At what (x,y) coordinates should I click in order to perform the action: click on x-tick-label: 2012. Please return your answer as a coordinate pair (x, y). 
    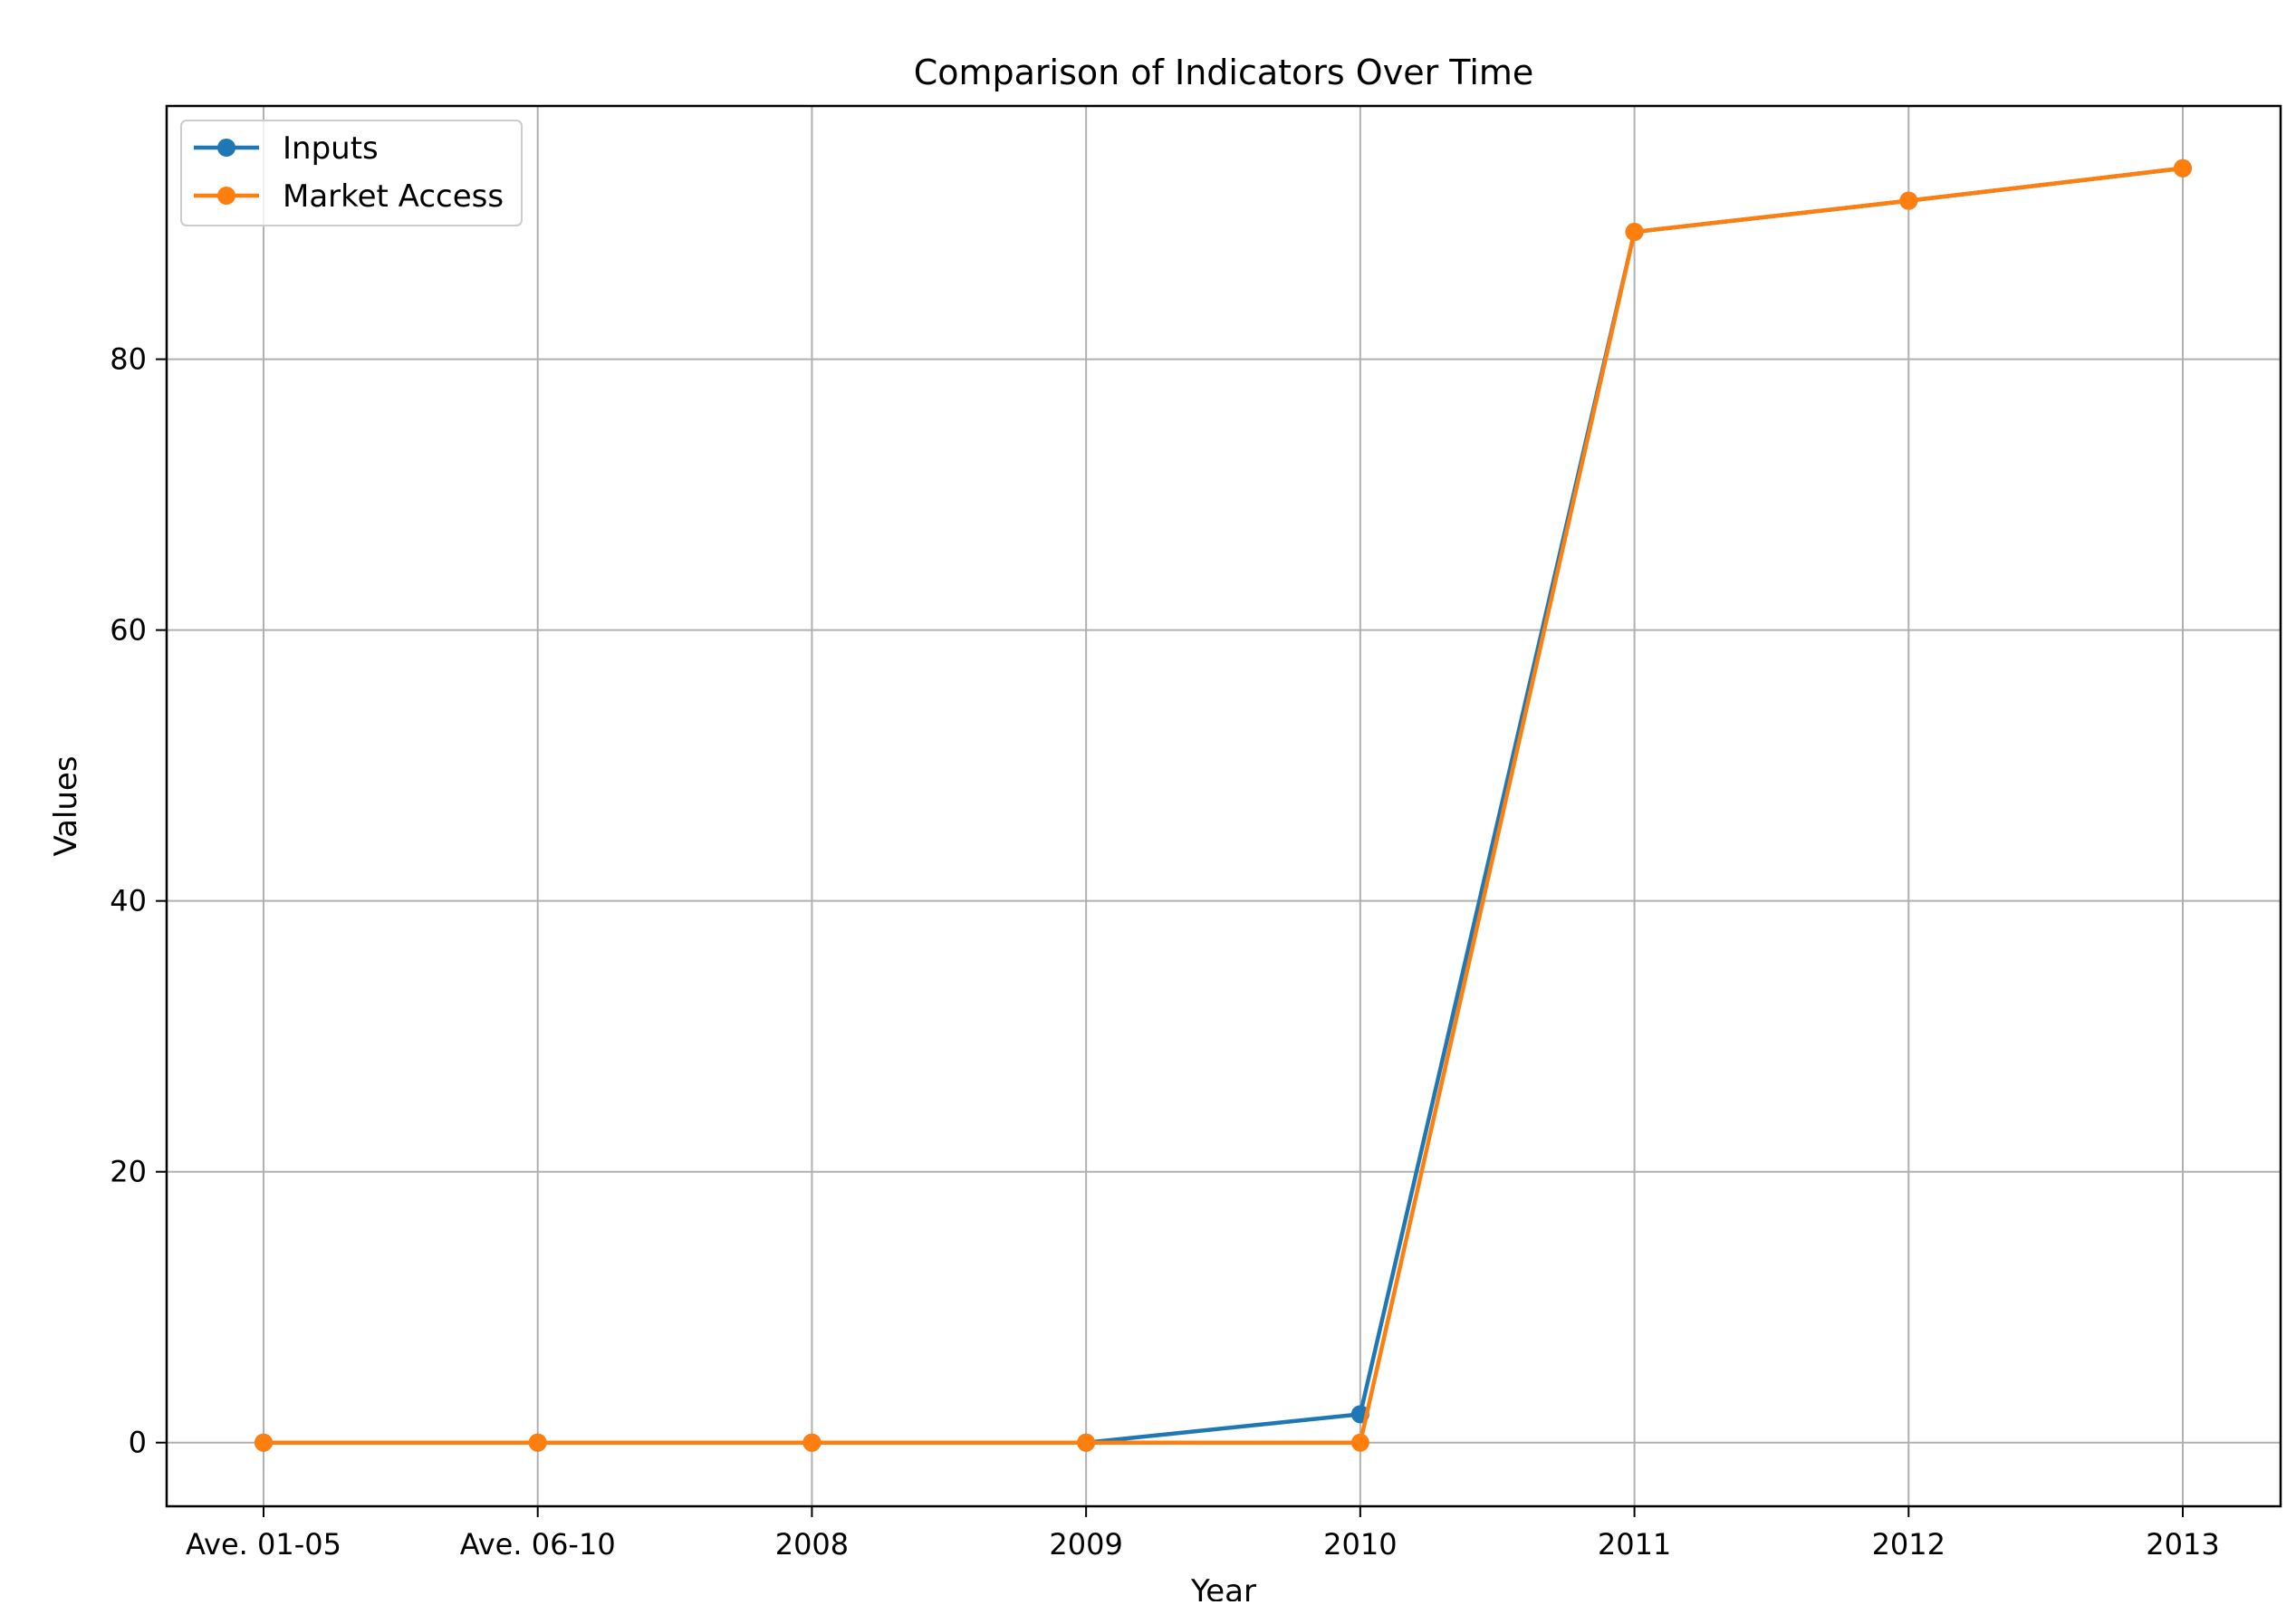
    Looking at the image, I should click on (1908, 1544).